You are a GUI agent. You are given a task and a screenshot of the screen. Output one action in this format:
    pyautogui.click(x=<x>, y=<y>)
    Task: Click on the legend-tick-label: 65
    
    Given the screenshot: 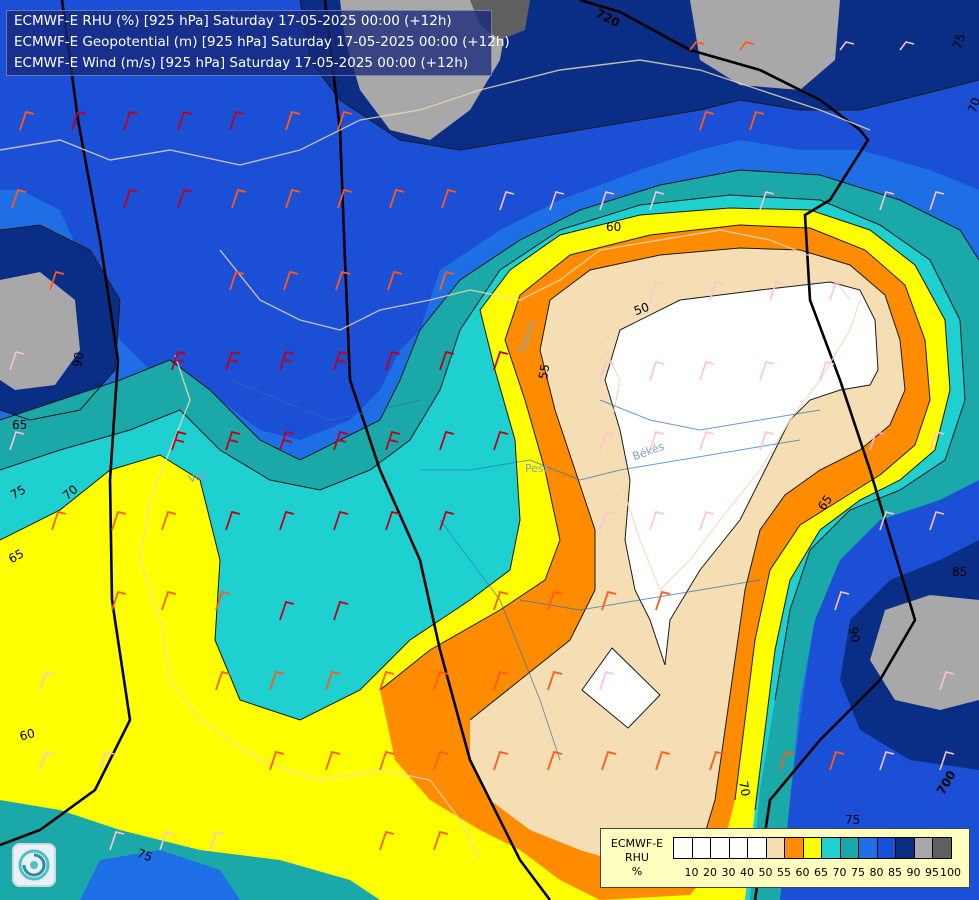 What is the action you would take?
    pyautogui.click(x=821, y=872)
    